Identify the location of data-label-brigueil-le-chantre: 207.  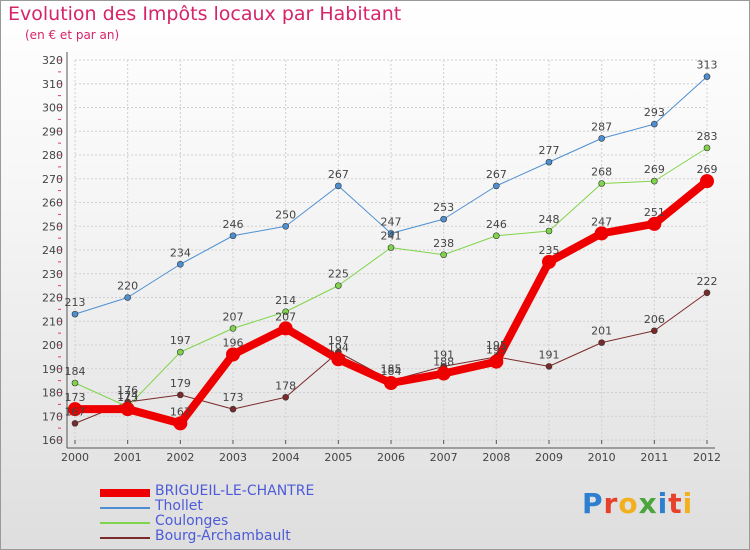
(285, 316).